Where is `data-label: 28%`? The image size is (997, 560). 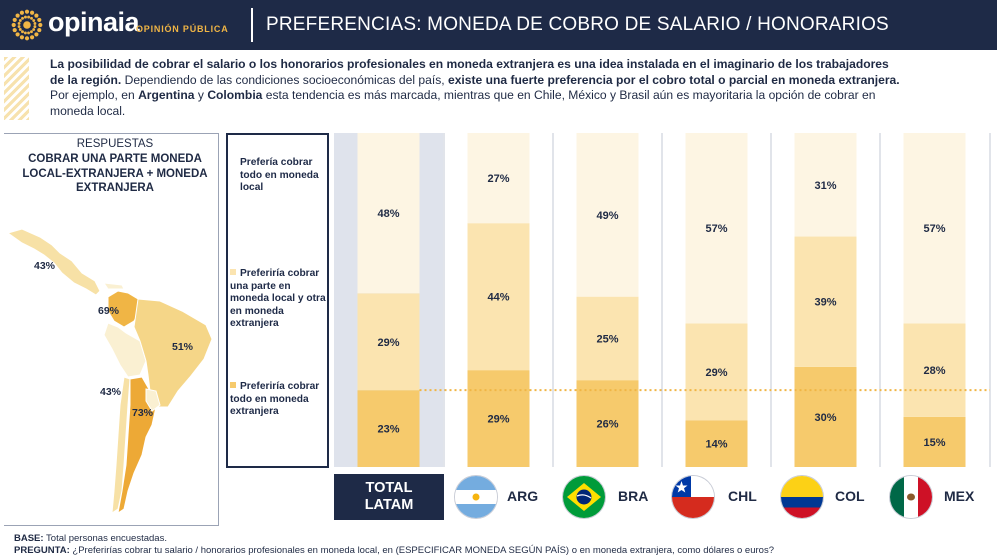
data-label: 28% is located at coordinates (934, 371).